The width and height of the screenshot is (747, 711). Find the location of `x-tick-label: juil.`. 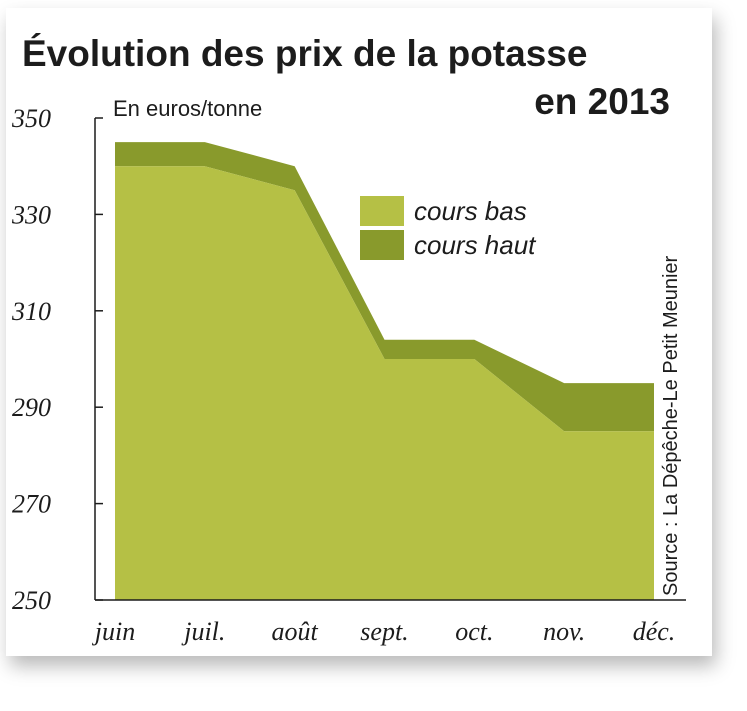

x-tick-label: juil. is located at coordinates (203, 631).